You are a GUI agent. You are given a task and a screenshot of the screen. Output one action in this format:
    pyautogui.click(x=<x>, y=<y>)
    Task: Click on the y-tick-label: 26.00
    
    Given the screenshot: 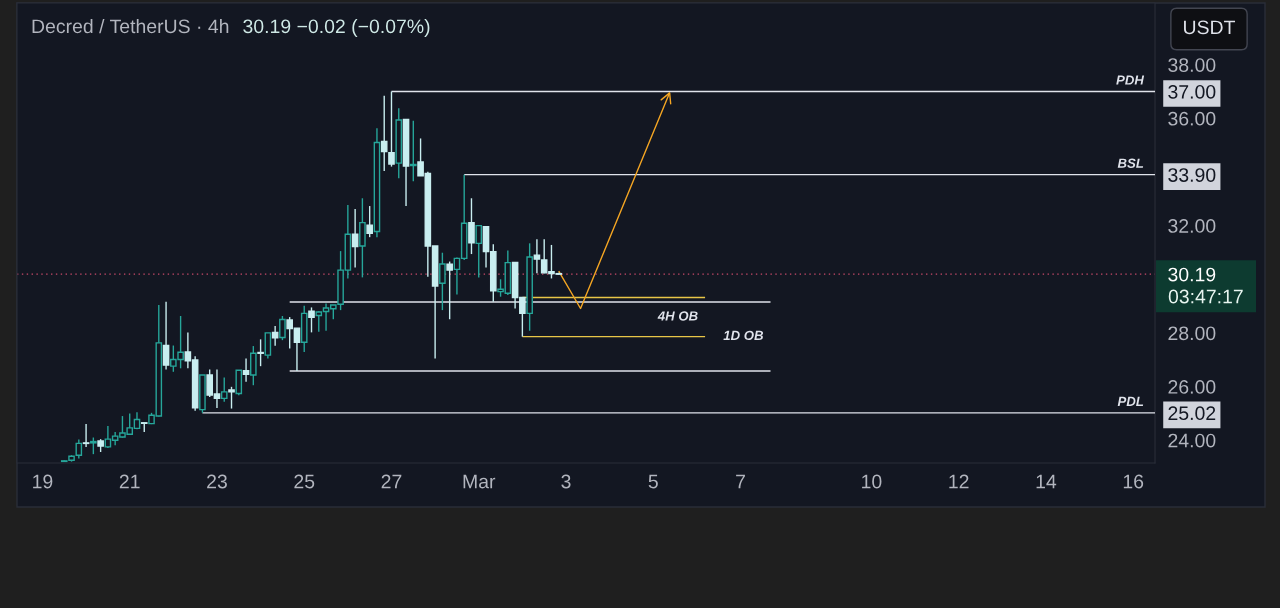 What is the action you would take?
    pyautogui.click(x=1192, y=387)
    